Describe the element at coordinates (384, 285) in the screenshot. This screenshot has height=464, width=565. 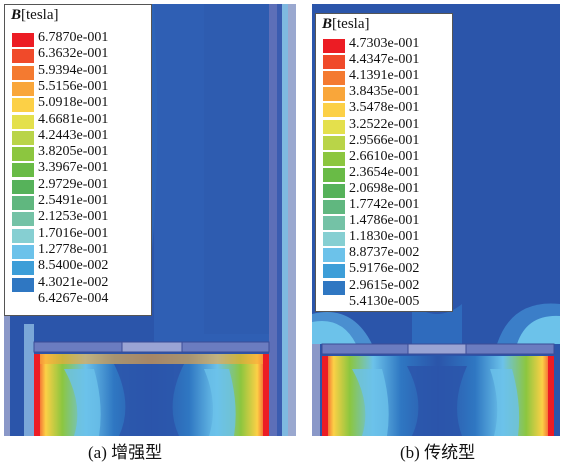
I see `legend-value: 2.9615e-002` at that location.